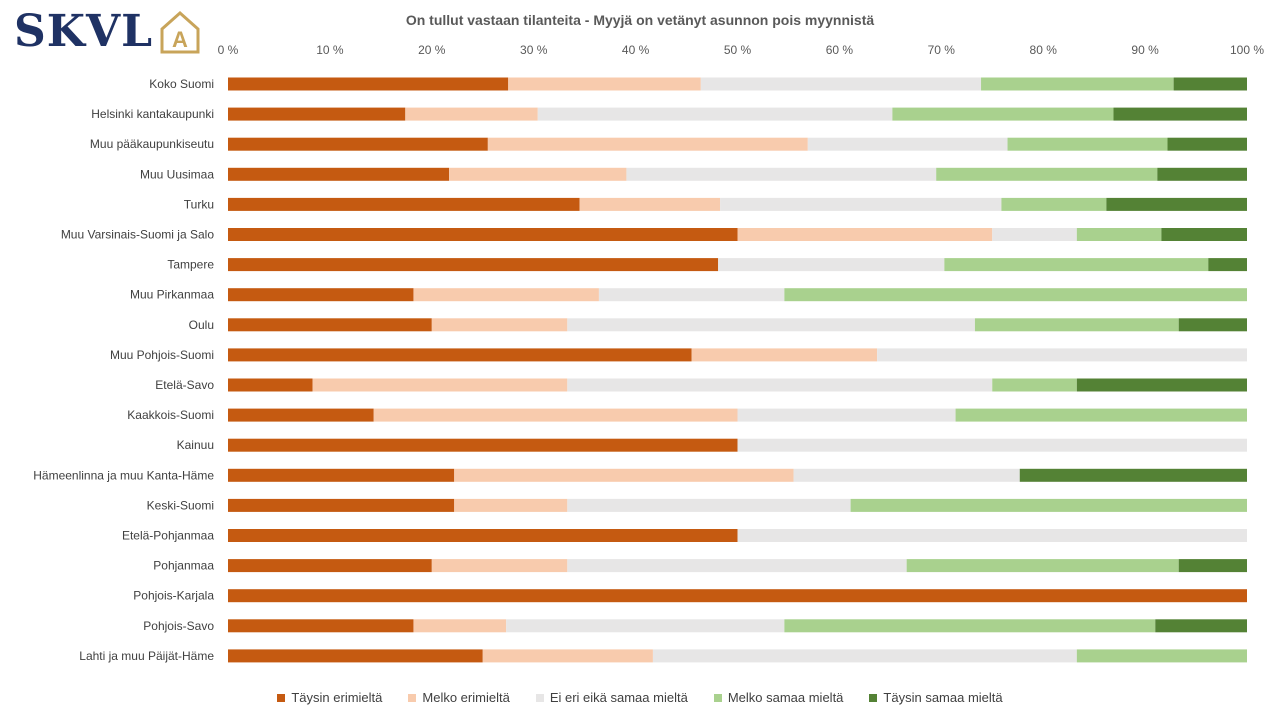 Image resolution: width=1280 pixels, height=720 pixels. I want to click on category-label: Pohjois-Savo, so click(178, 626).